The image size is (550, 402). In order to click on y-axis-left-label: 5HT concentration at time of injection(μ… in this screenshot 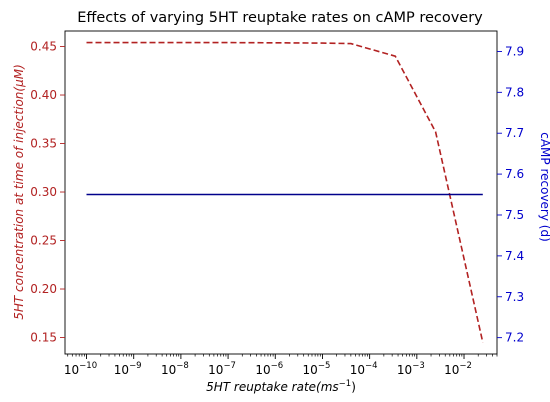, I will do `click(19, 192)`.